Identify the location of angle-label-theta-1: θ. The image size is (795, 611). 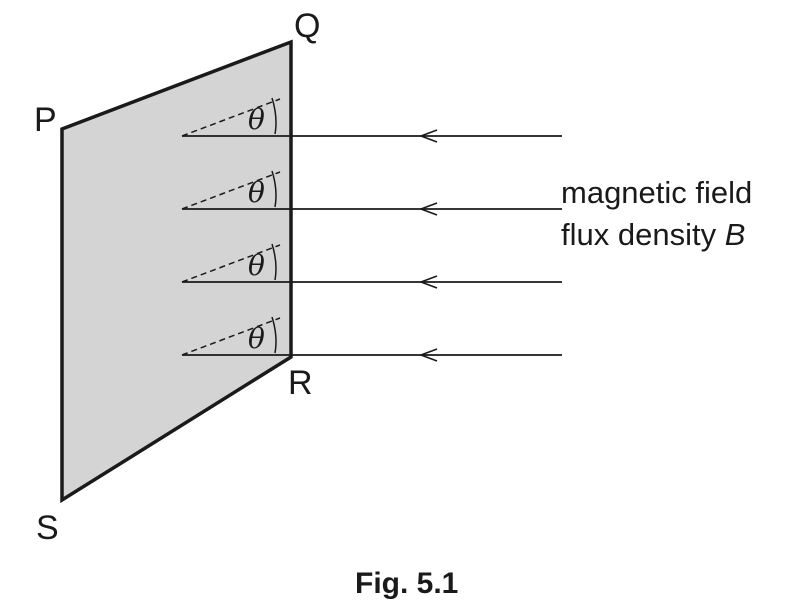
(256, 119).